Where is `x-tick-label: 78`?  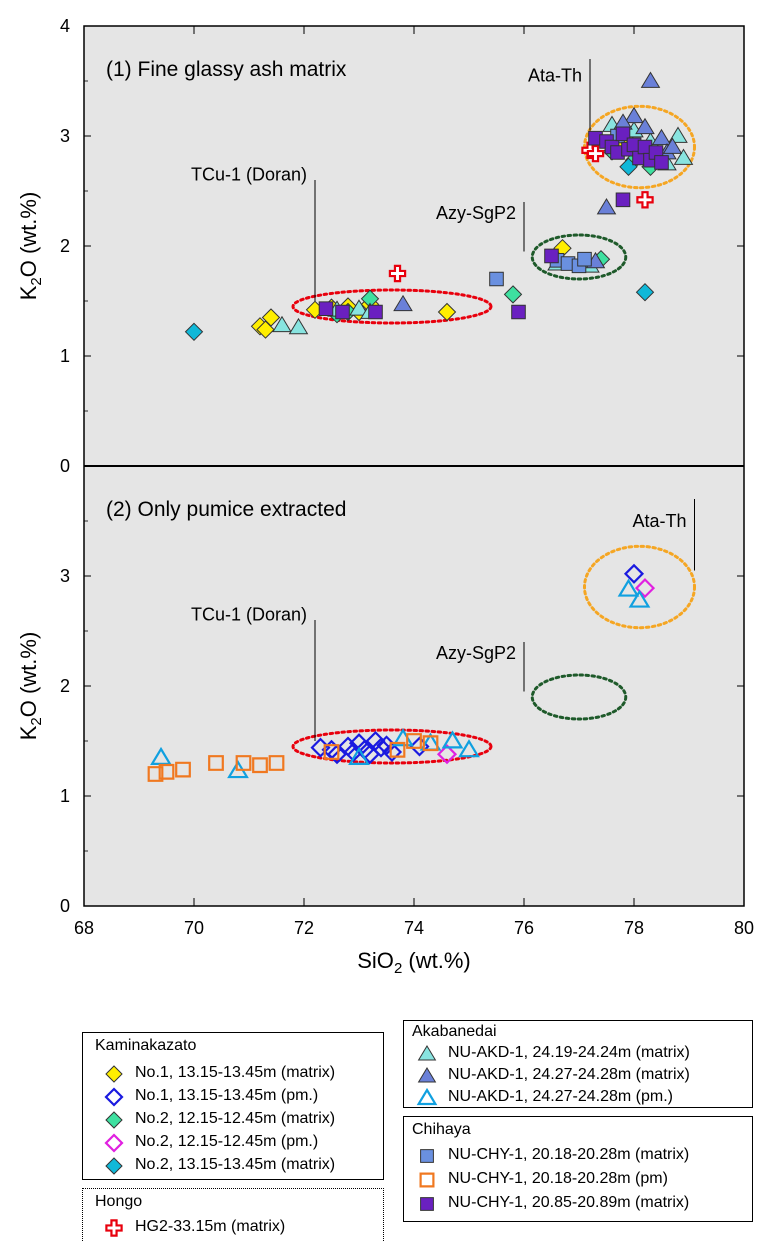
x-tick-label: 78 is located at coordinates (634, 928).